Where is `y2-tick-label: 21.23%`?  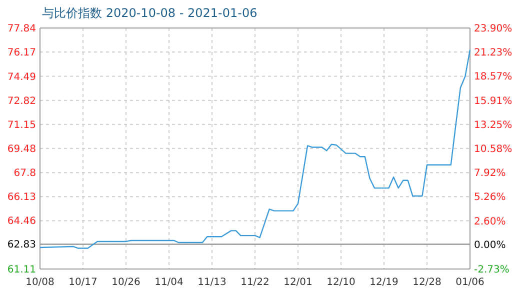
y2-tick-label: 21.23% is located at coordinates (493, 53).